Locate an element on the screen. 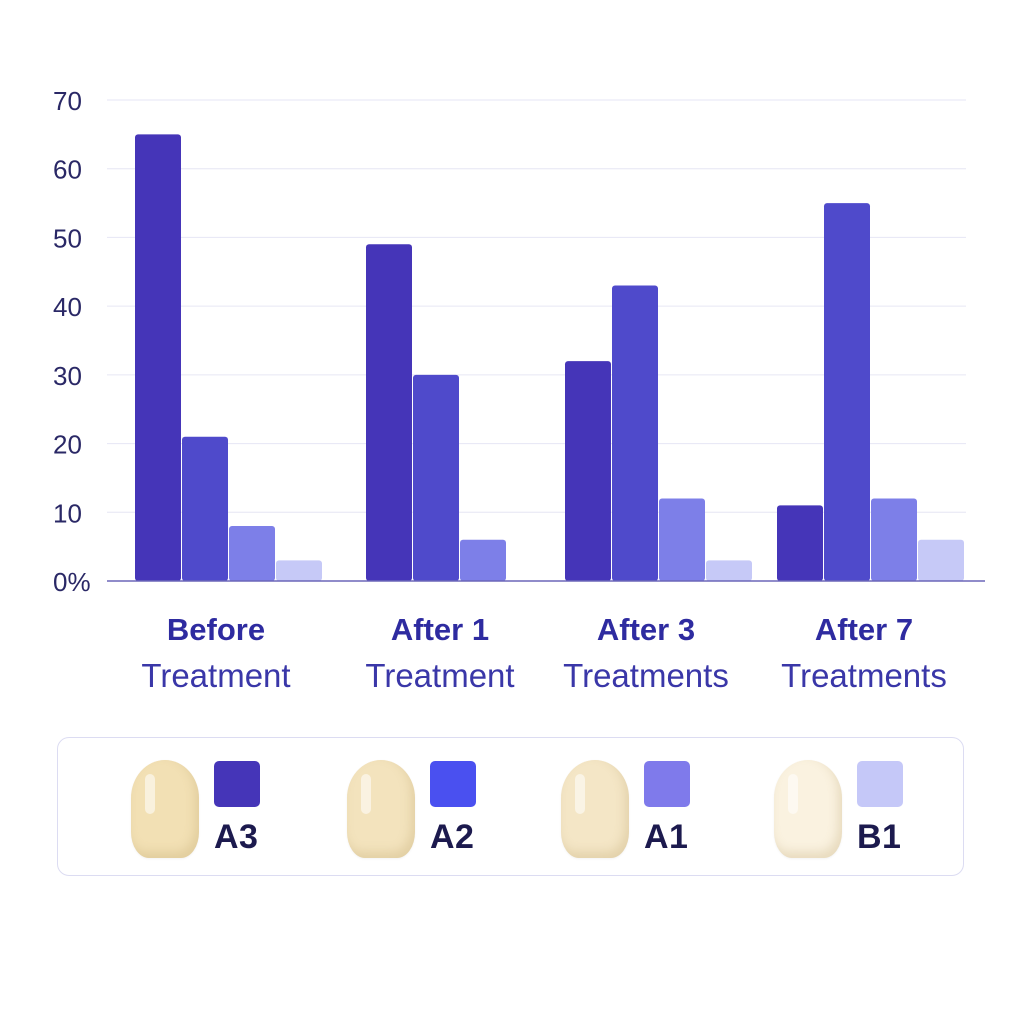 The image size is (1024, 1024). y-tick-label: 0% is located at coordinates (72, 582).